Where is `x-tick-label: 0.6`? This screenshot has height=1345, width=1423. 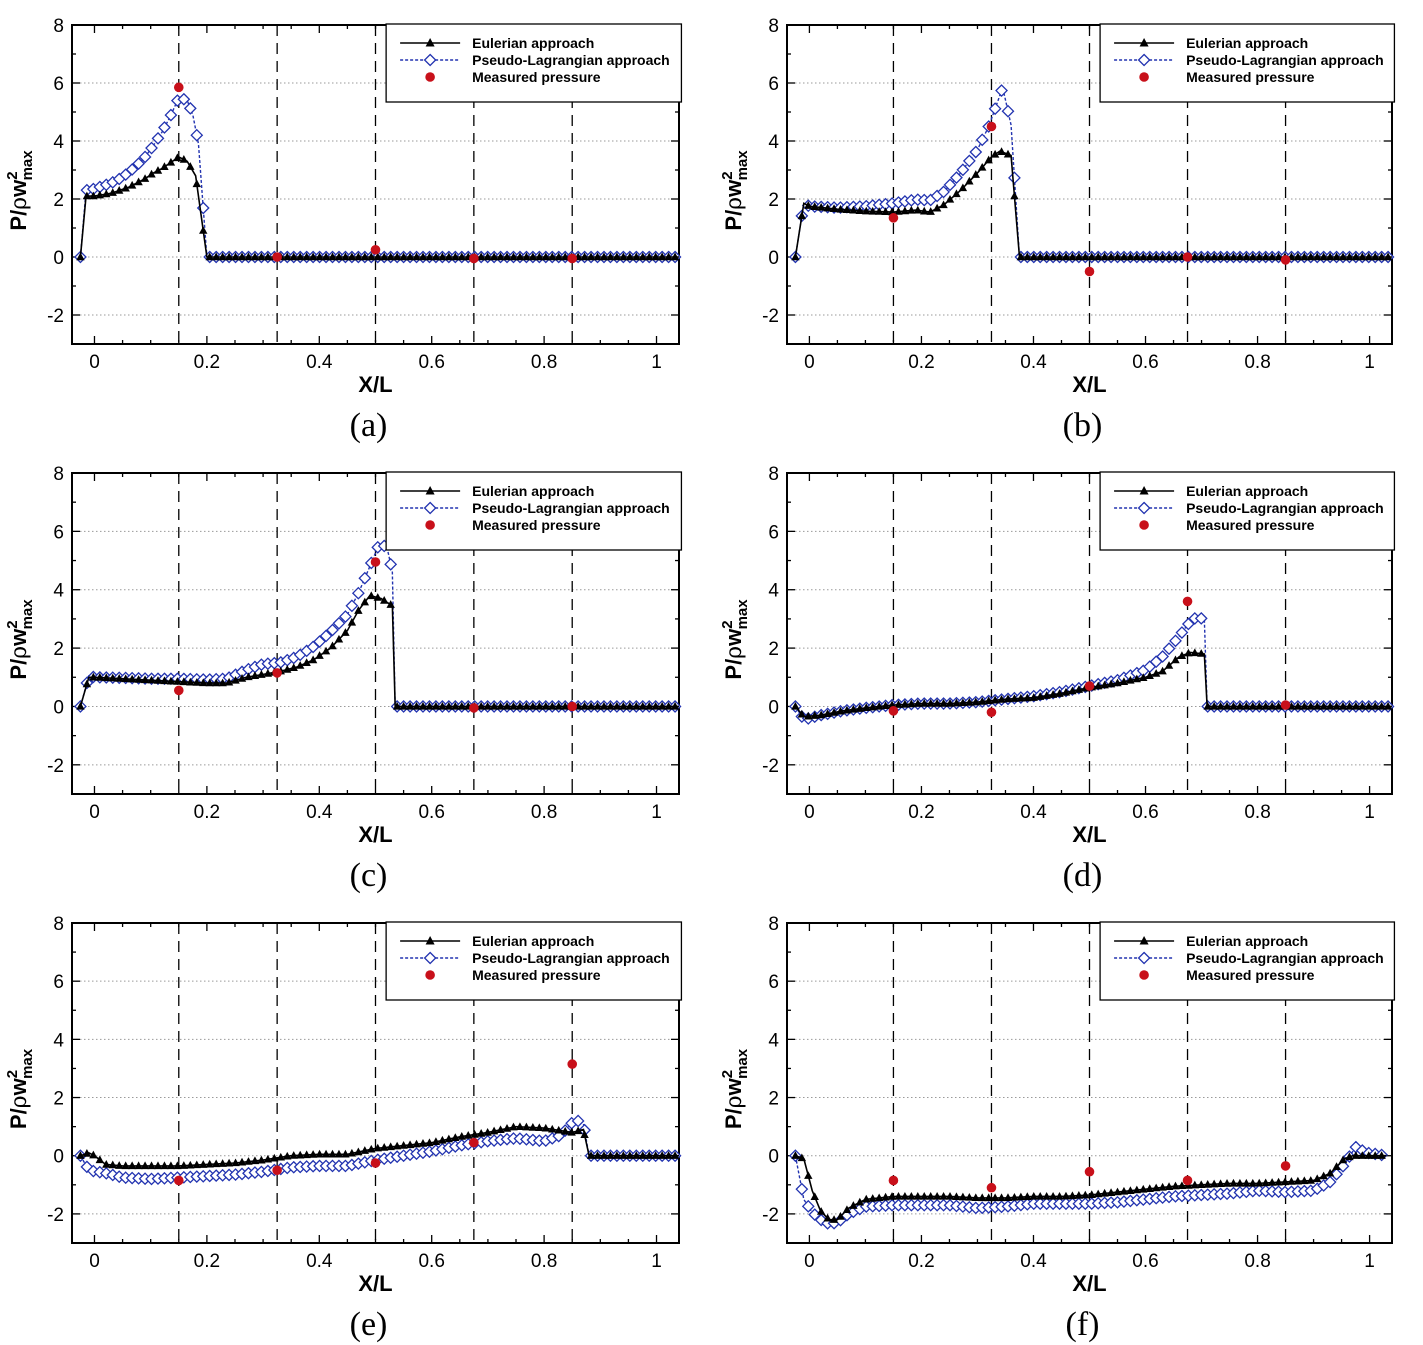 x-tick-label: 0.6 is located at coordinates (431, 1261).